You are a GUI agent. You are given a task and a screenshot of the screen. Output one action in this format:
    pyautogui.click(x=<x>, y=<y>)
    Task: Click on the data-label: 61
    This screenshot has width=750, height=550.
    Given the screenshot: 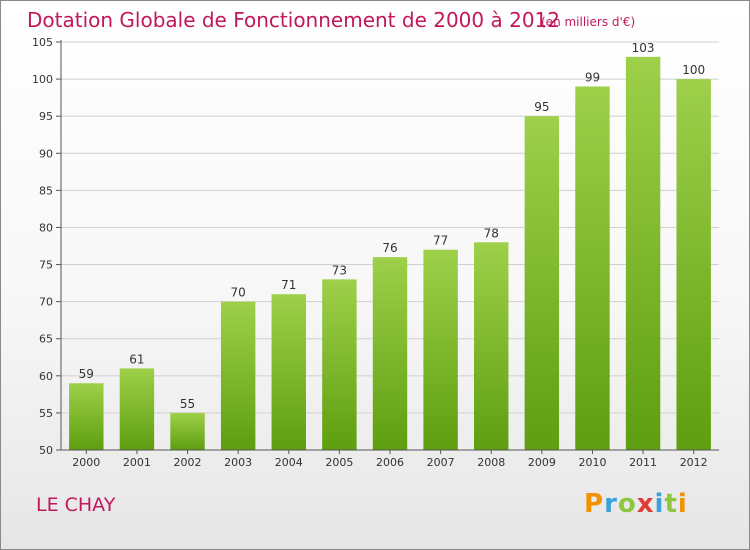 What is the action you would take?
    pyautogui.click(x=136, y=359)
    